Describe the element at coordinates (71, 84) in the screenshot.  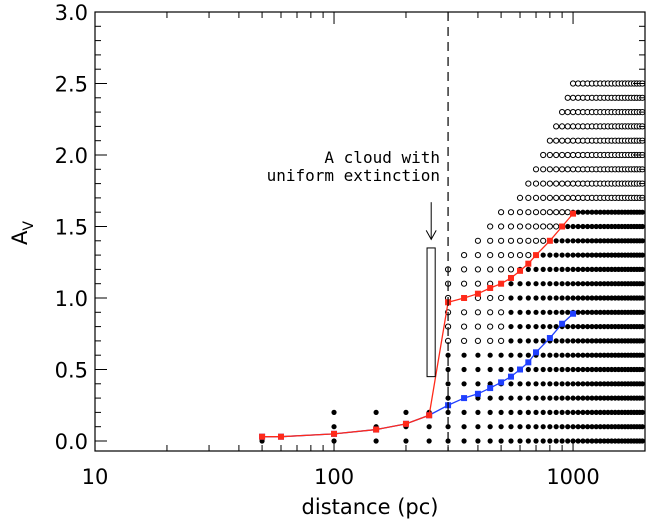
I see `y-tick-label: 2.5` at that location.